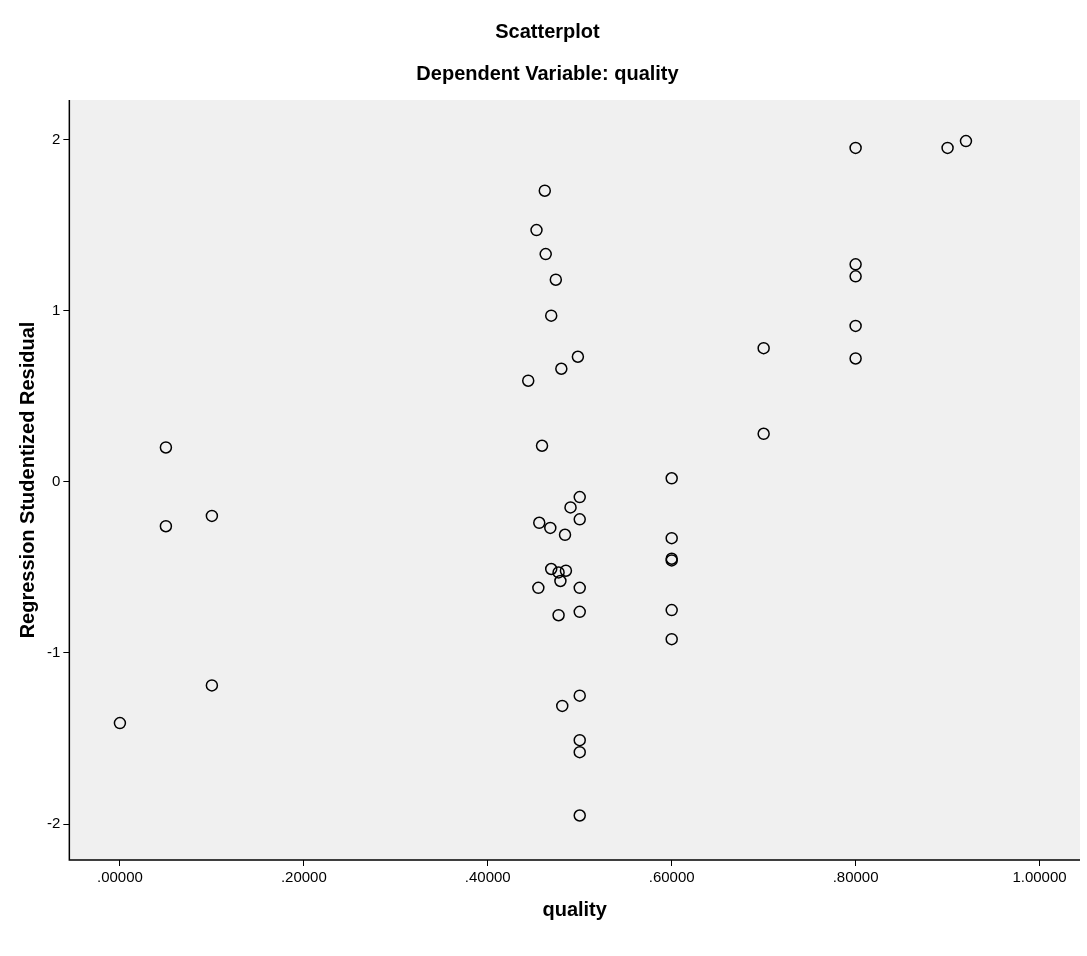 The image size is (1087, 956). I want to click on y-tick-label: -2, so click(53, 823).